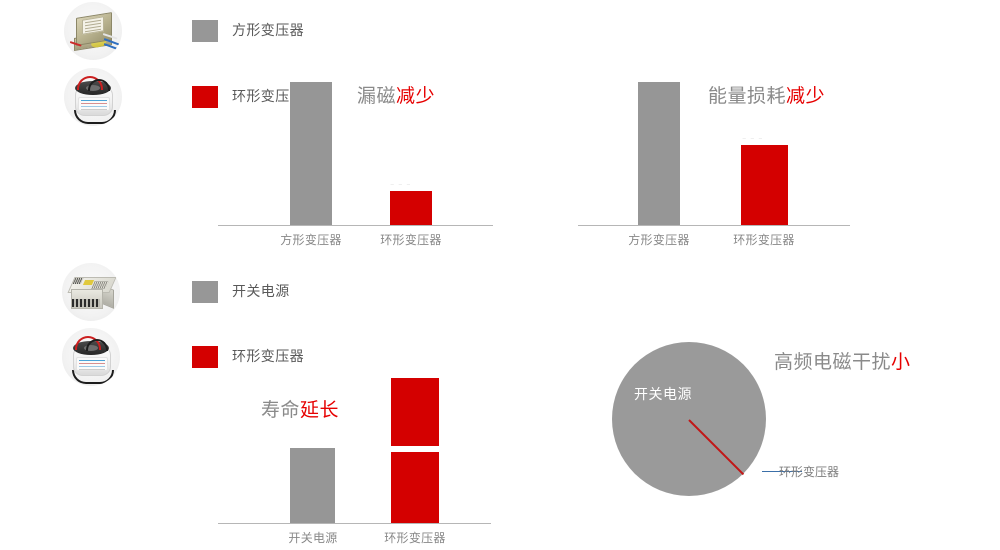 The width and height of the screenshot is (1000, 550). Describe the element at coordinates (363, 164) in the screenshot. I see `chart-leakage-flux: - - - 方形变压器 环形变压器 漏磁减少` at that location.